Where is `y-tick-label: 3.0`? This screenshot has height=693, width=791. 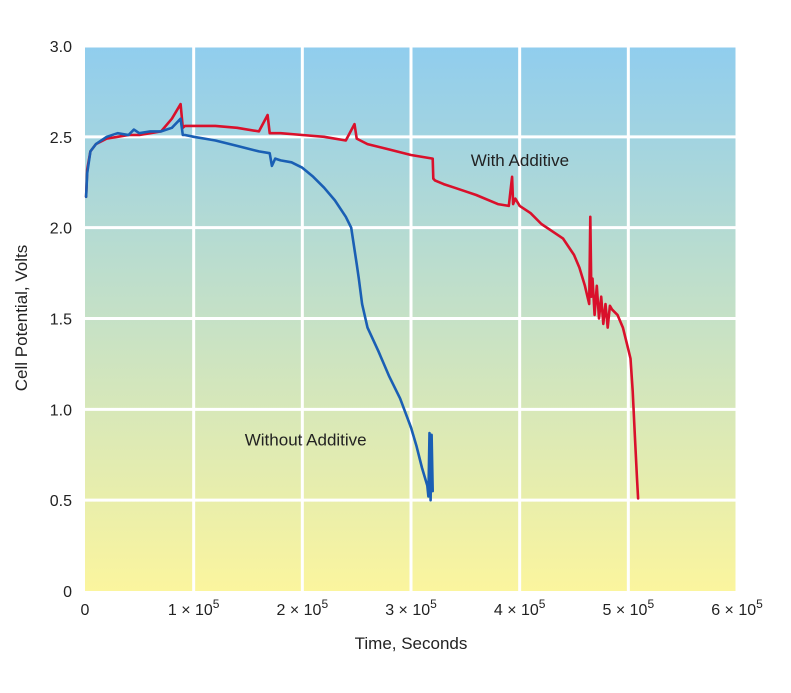 y-tick-label: 3.0 is located at coordinates (61, 47).